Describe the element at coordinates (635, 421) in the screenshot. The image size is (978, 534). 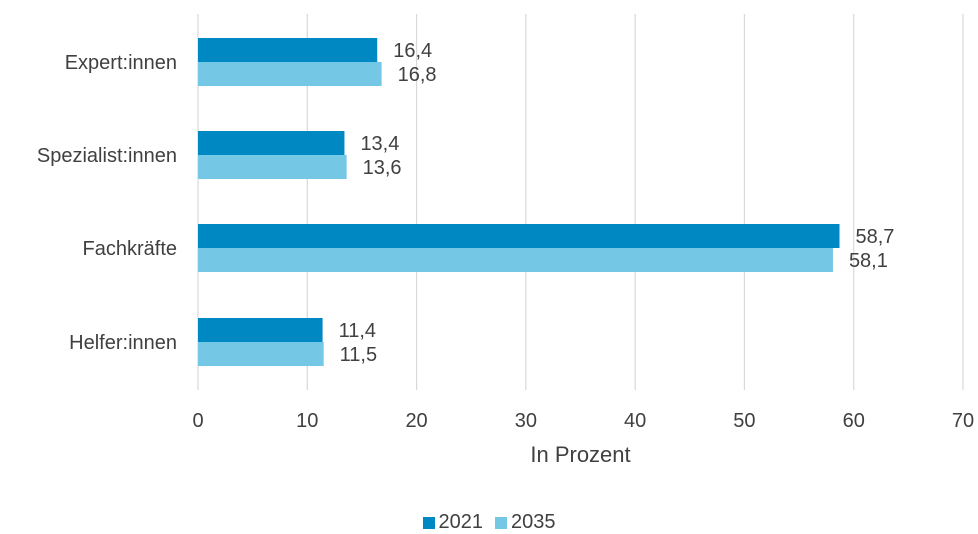
I see `x-tick-label: 40` at that location.